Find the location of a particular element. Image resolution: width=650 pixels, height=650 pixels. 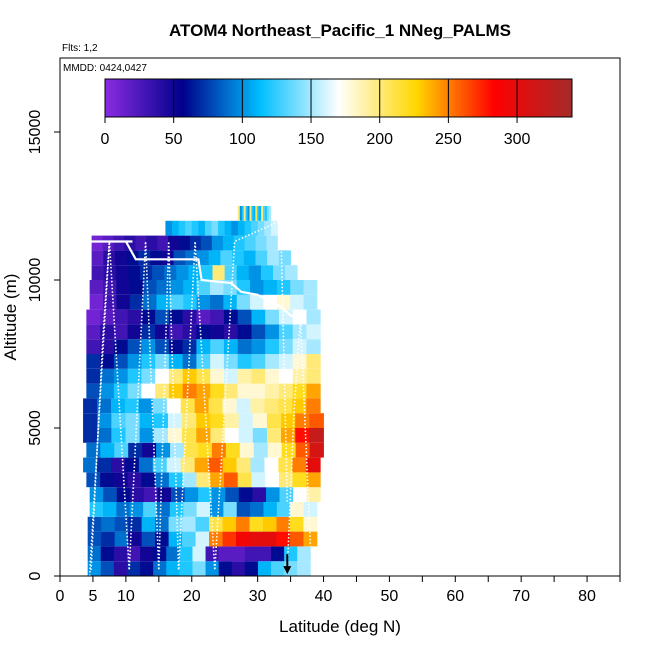

x-tick-label: 30 is located at coordinates (258, 596).